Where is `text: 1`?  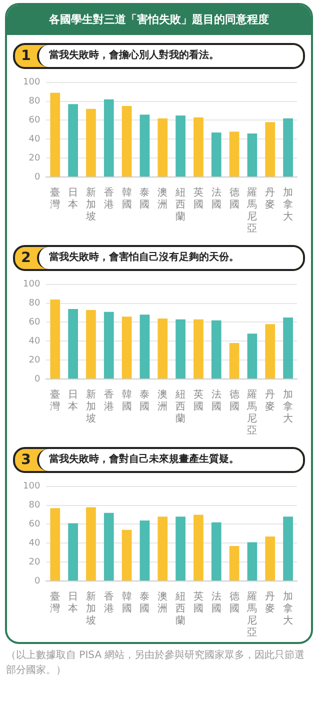 text: 1 is located at coordinates (26, 56).